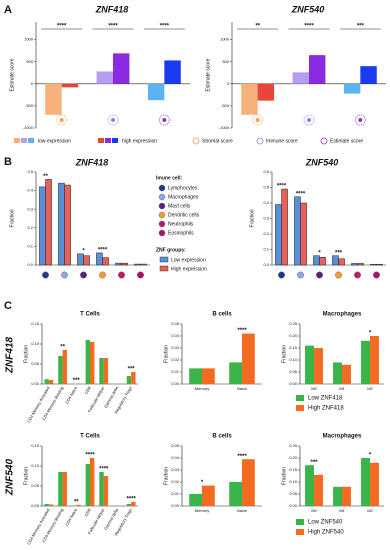 The image size is (390, 550). I want to click on row-label: ZNF540, so click(10, 478).